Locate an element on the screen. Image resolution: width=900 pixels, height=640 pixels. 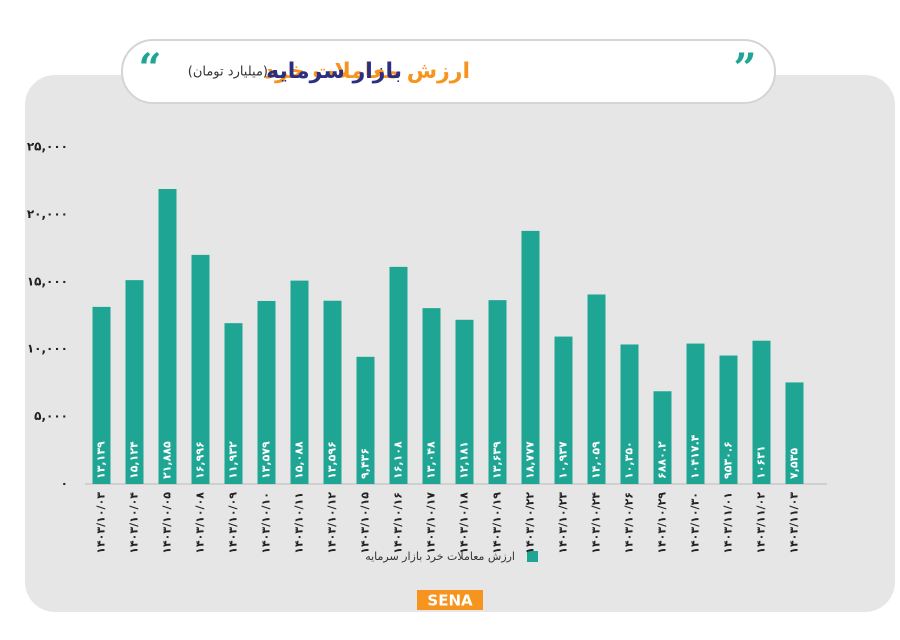
value-label: ۱۱,۹۳۲ is located at coordinates (233, 460).